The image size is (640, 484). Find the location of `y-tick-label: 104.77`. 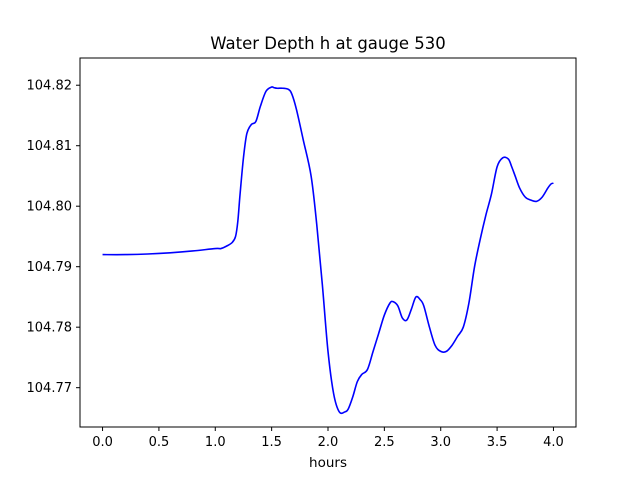

y-tick-label: 104.77 is located at coordinates (50, 388).